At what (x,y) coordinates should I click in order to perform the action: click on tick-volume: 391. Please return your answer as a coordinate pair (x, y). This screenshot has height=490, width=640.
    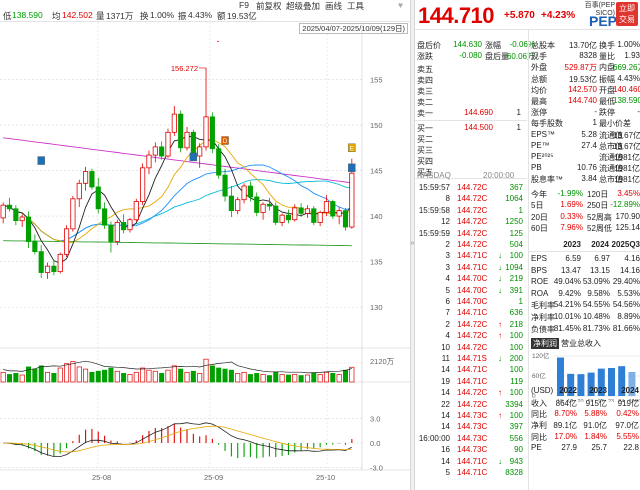
    Looking at the image, I should click on (516, 290).